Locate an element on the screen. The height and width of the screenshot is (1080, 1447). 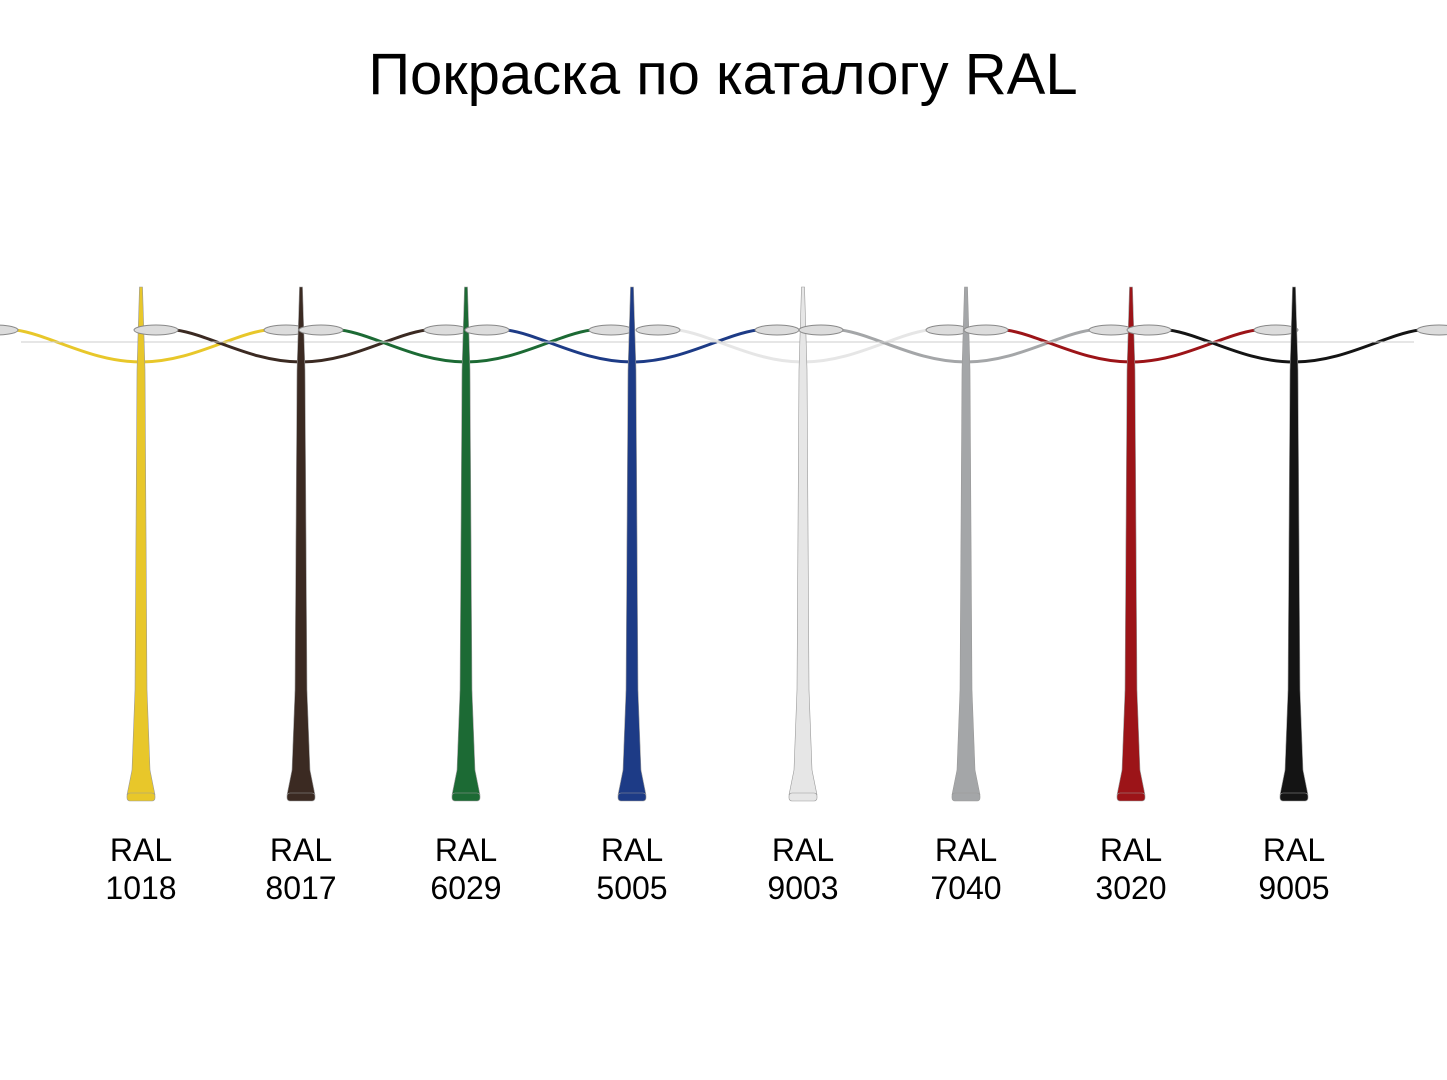
label-code: 8017 is located at coordinates (300, 888).